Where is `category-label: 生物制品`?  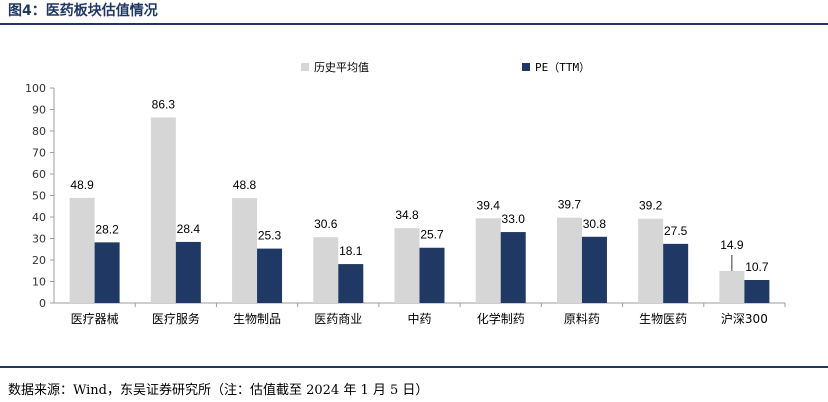 category-label: 生物制品 is located at coordinates (257, 319).